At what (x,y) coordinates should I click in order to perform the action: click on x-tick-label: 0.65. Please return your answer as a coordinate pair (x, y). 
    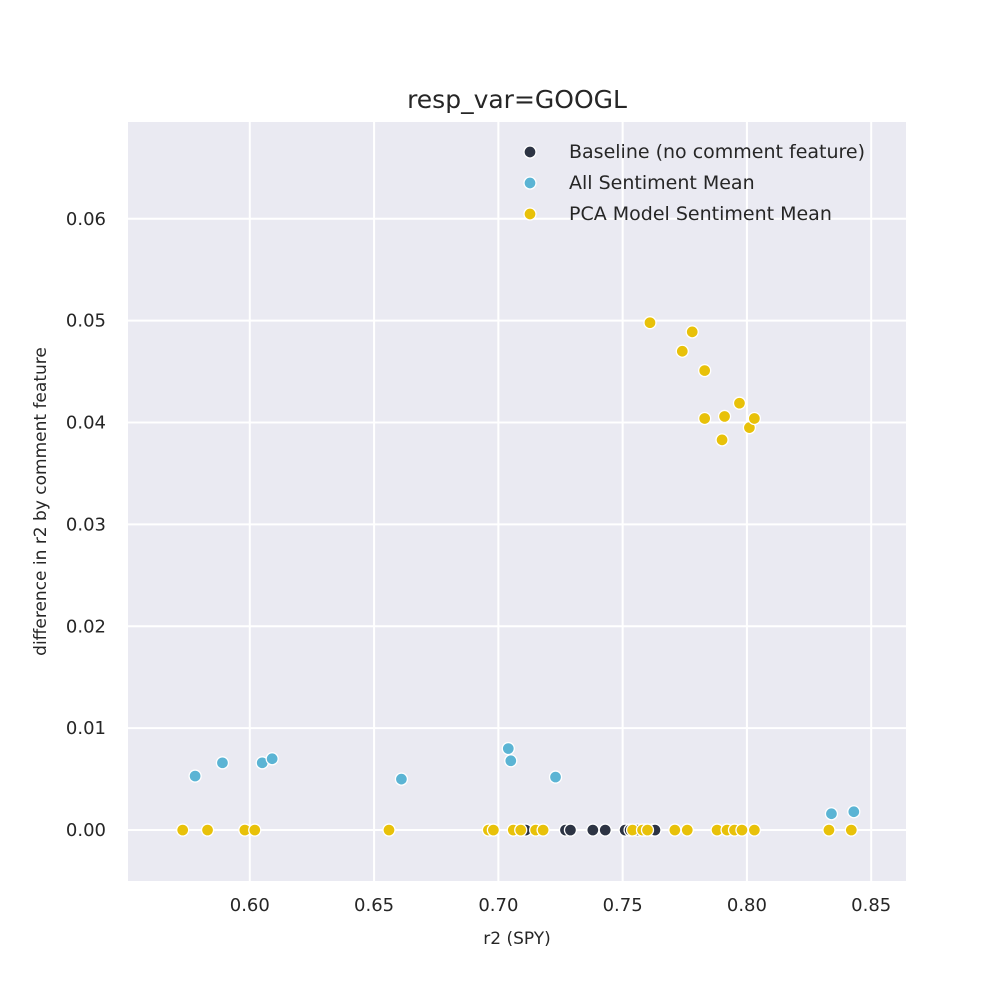
    Looking at the image, I should click on (374, 905).